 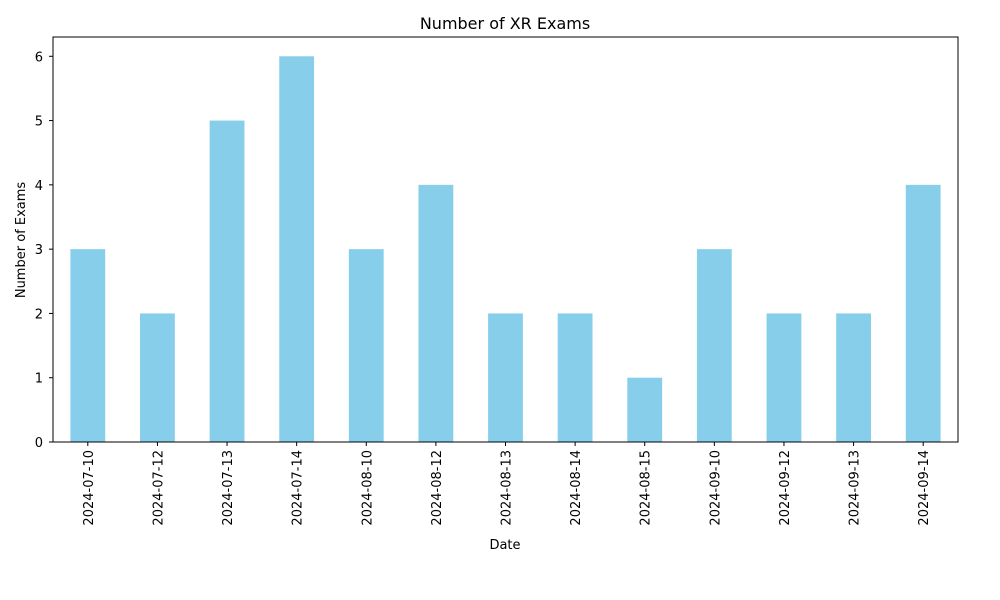 What do you see at coordinates (505, 23) in the screenshot?
I see `chart-title: Number of XR Exams` at bounding box center [505, 23].